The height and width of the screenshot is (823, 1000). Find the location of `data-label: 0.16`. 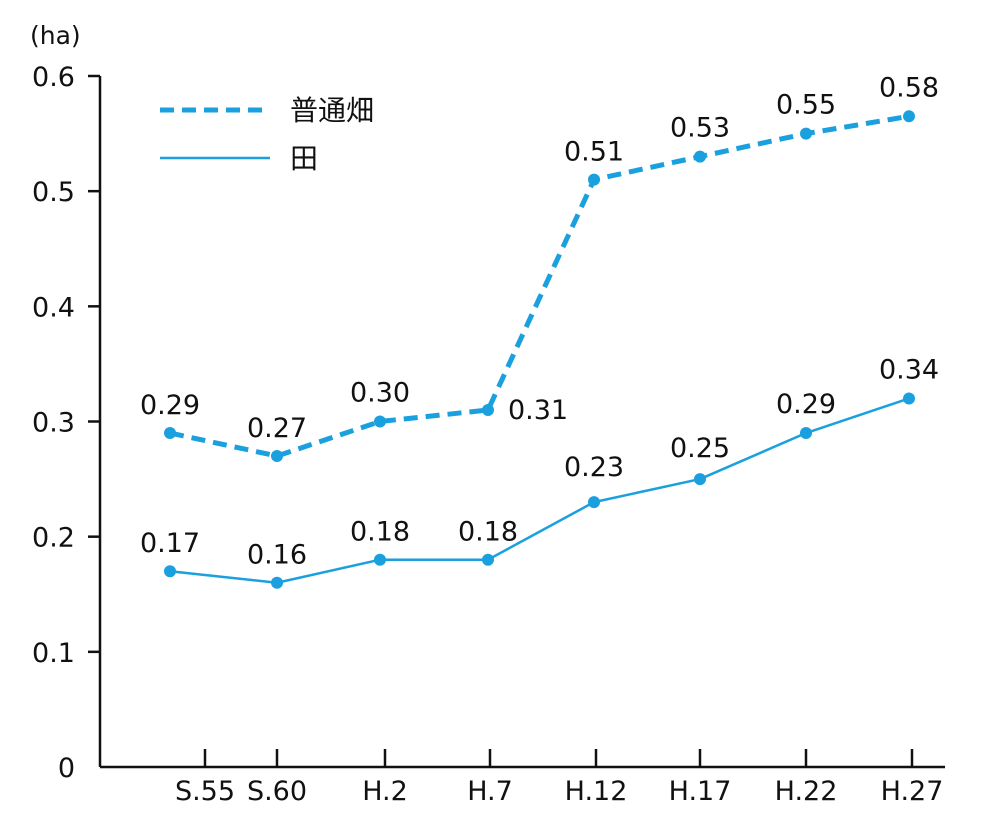

data-label: 0.16 is located at coordinates (277, 555).